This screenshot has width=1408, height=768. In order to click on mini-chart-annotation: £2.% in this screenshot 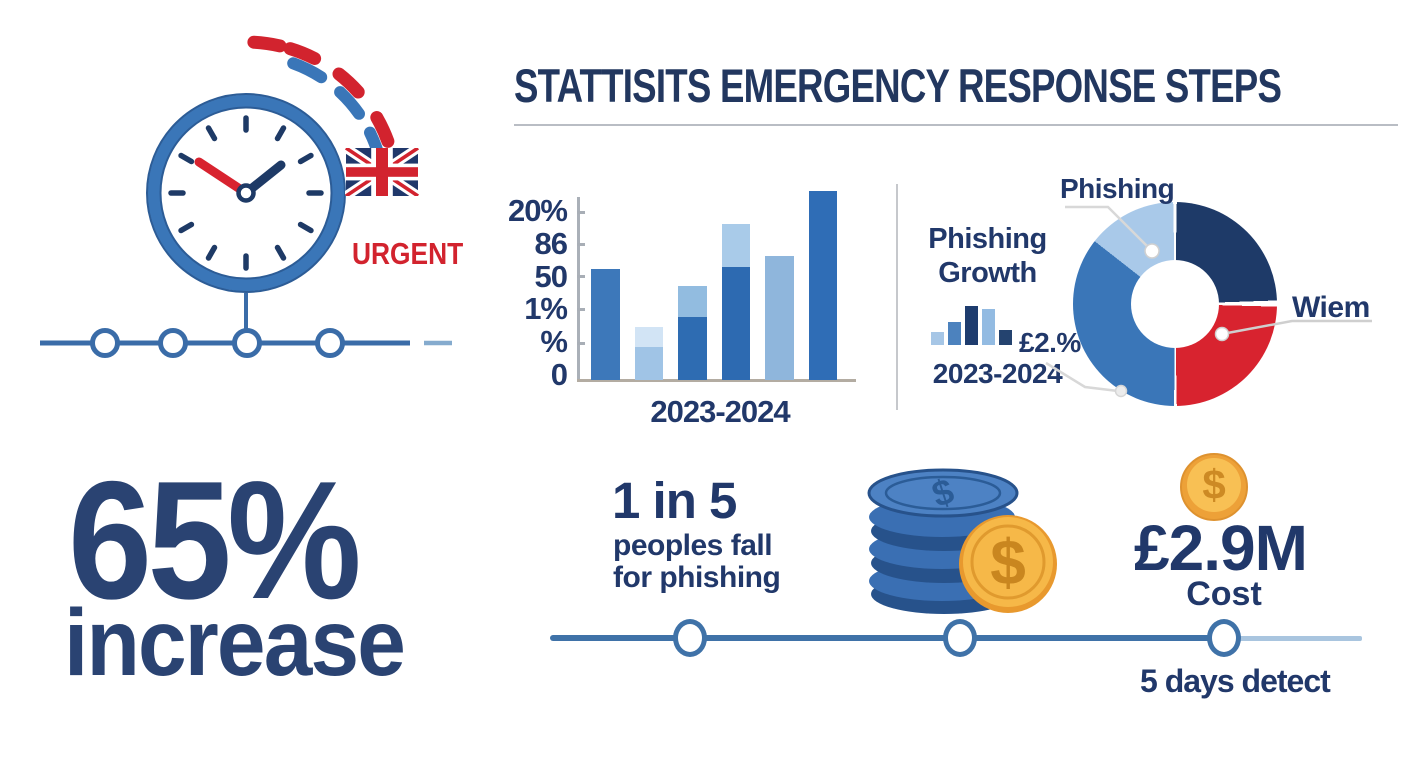, I will do `click(1050, 342)`.